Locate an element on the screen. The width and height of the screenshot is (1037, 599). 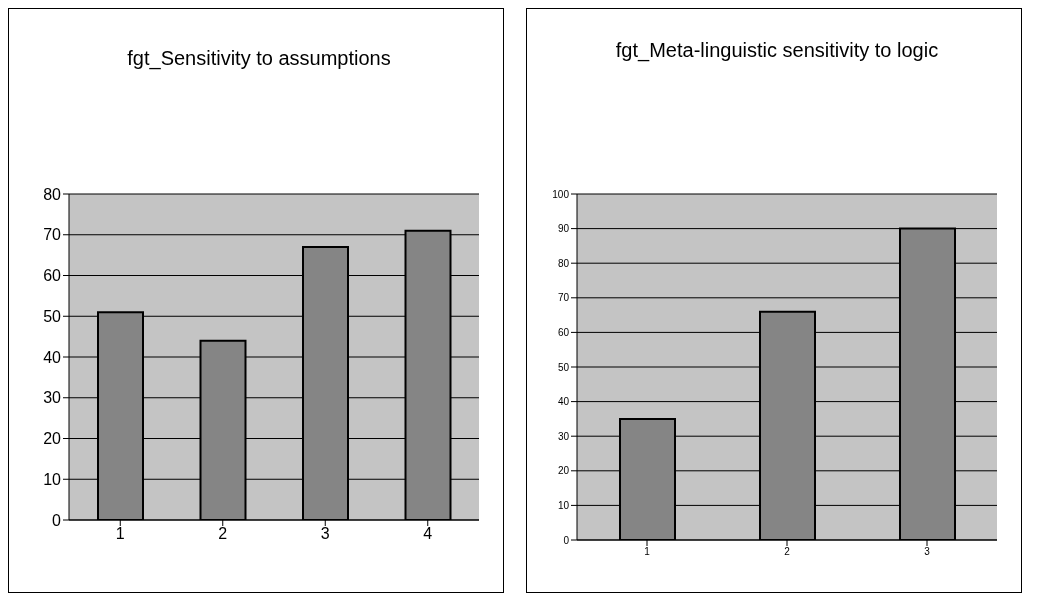
chart-title: fgt_Sensitivity to assumptions is located at coordinates (259, 59).